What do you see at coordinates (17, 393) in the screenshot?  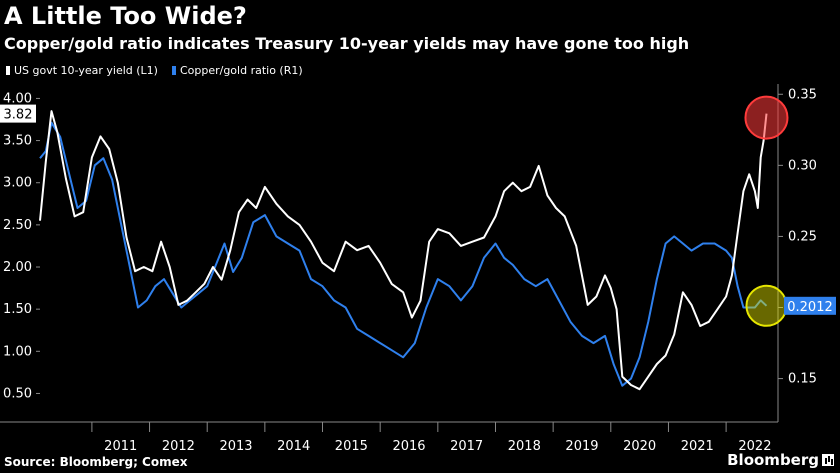 I see `left-tick-label: 0.50` at bounding box center [17, 393].